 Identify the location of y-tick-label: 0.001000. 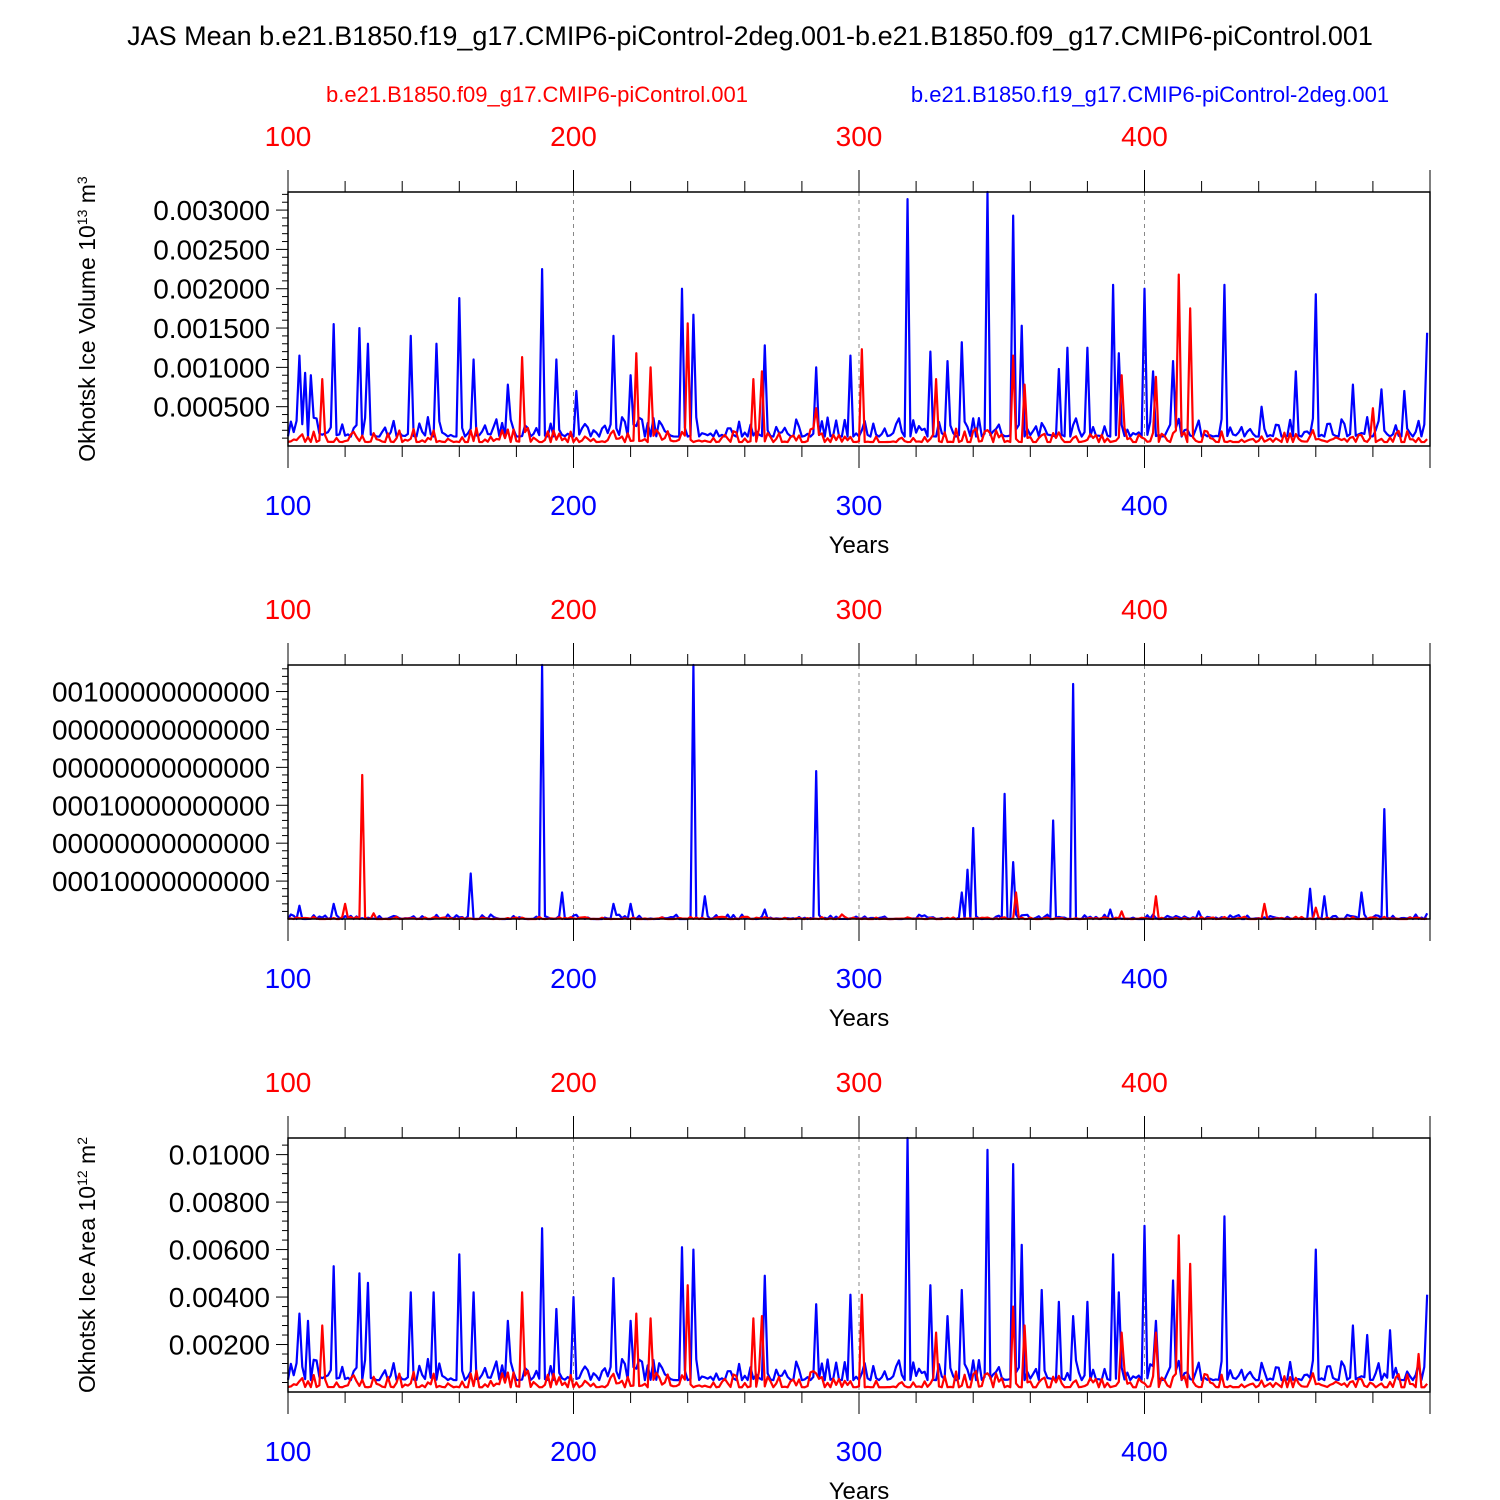
(211, 367).